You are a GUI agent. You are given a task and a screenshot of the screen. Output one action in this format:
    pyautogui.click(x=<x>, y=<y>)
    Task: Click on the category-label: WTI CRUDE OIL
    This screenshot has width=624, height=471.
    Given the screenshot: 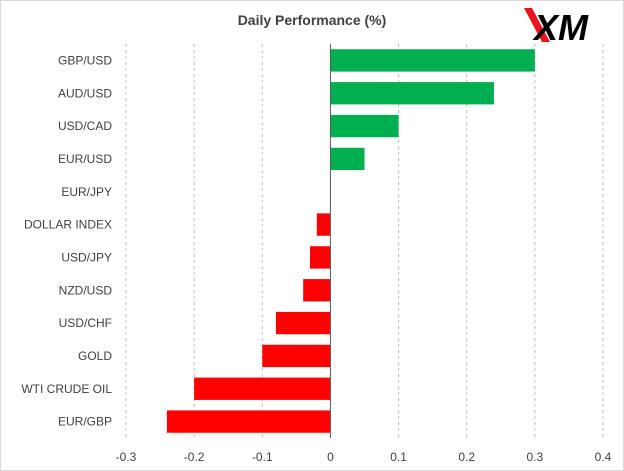 What is the action you would take?
    pyautogui.click(x=66, y=389)
    